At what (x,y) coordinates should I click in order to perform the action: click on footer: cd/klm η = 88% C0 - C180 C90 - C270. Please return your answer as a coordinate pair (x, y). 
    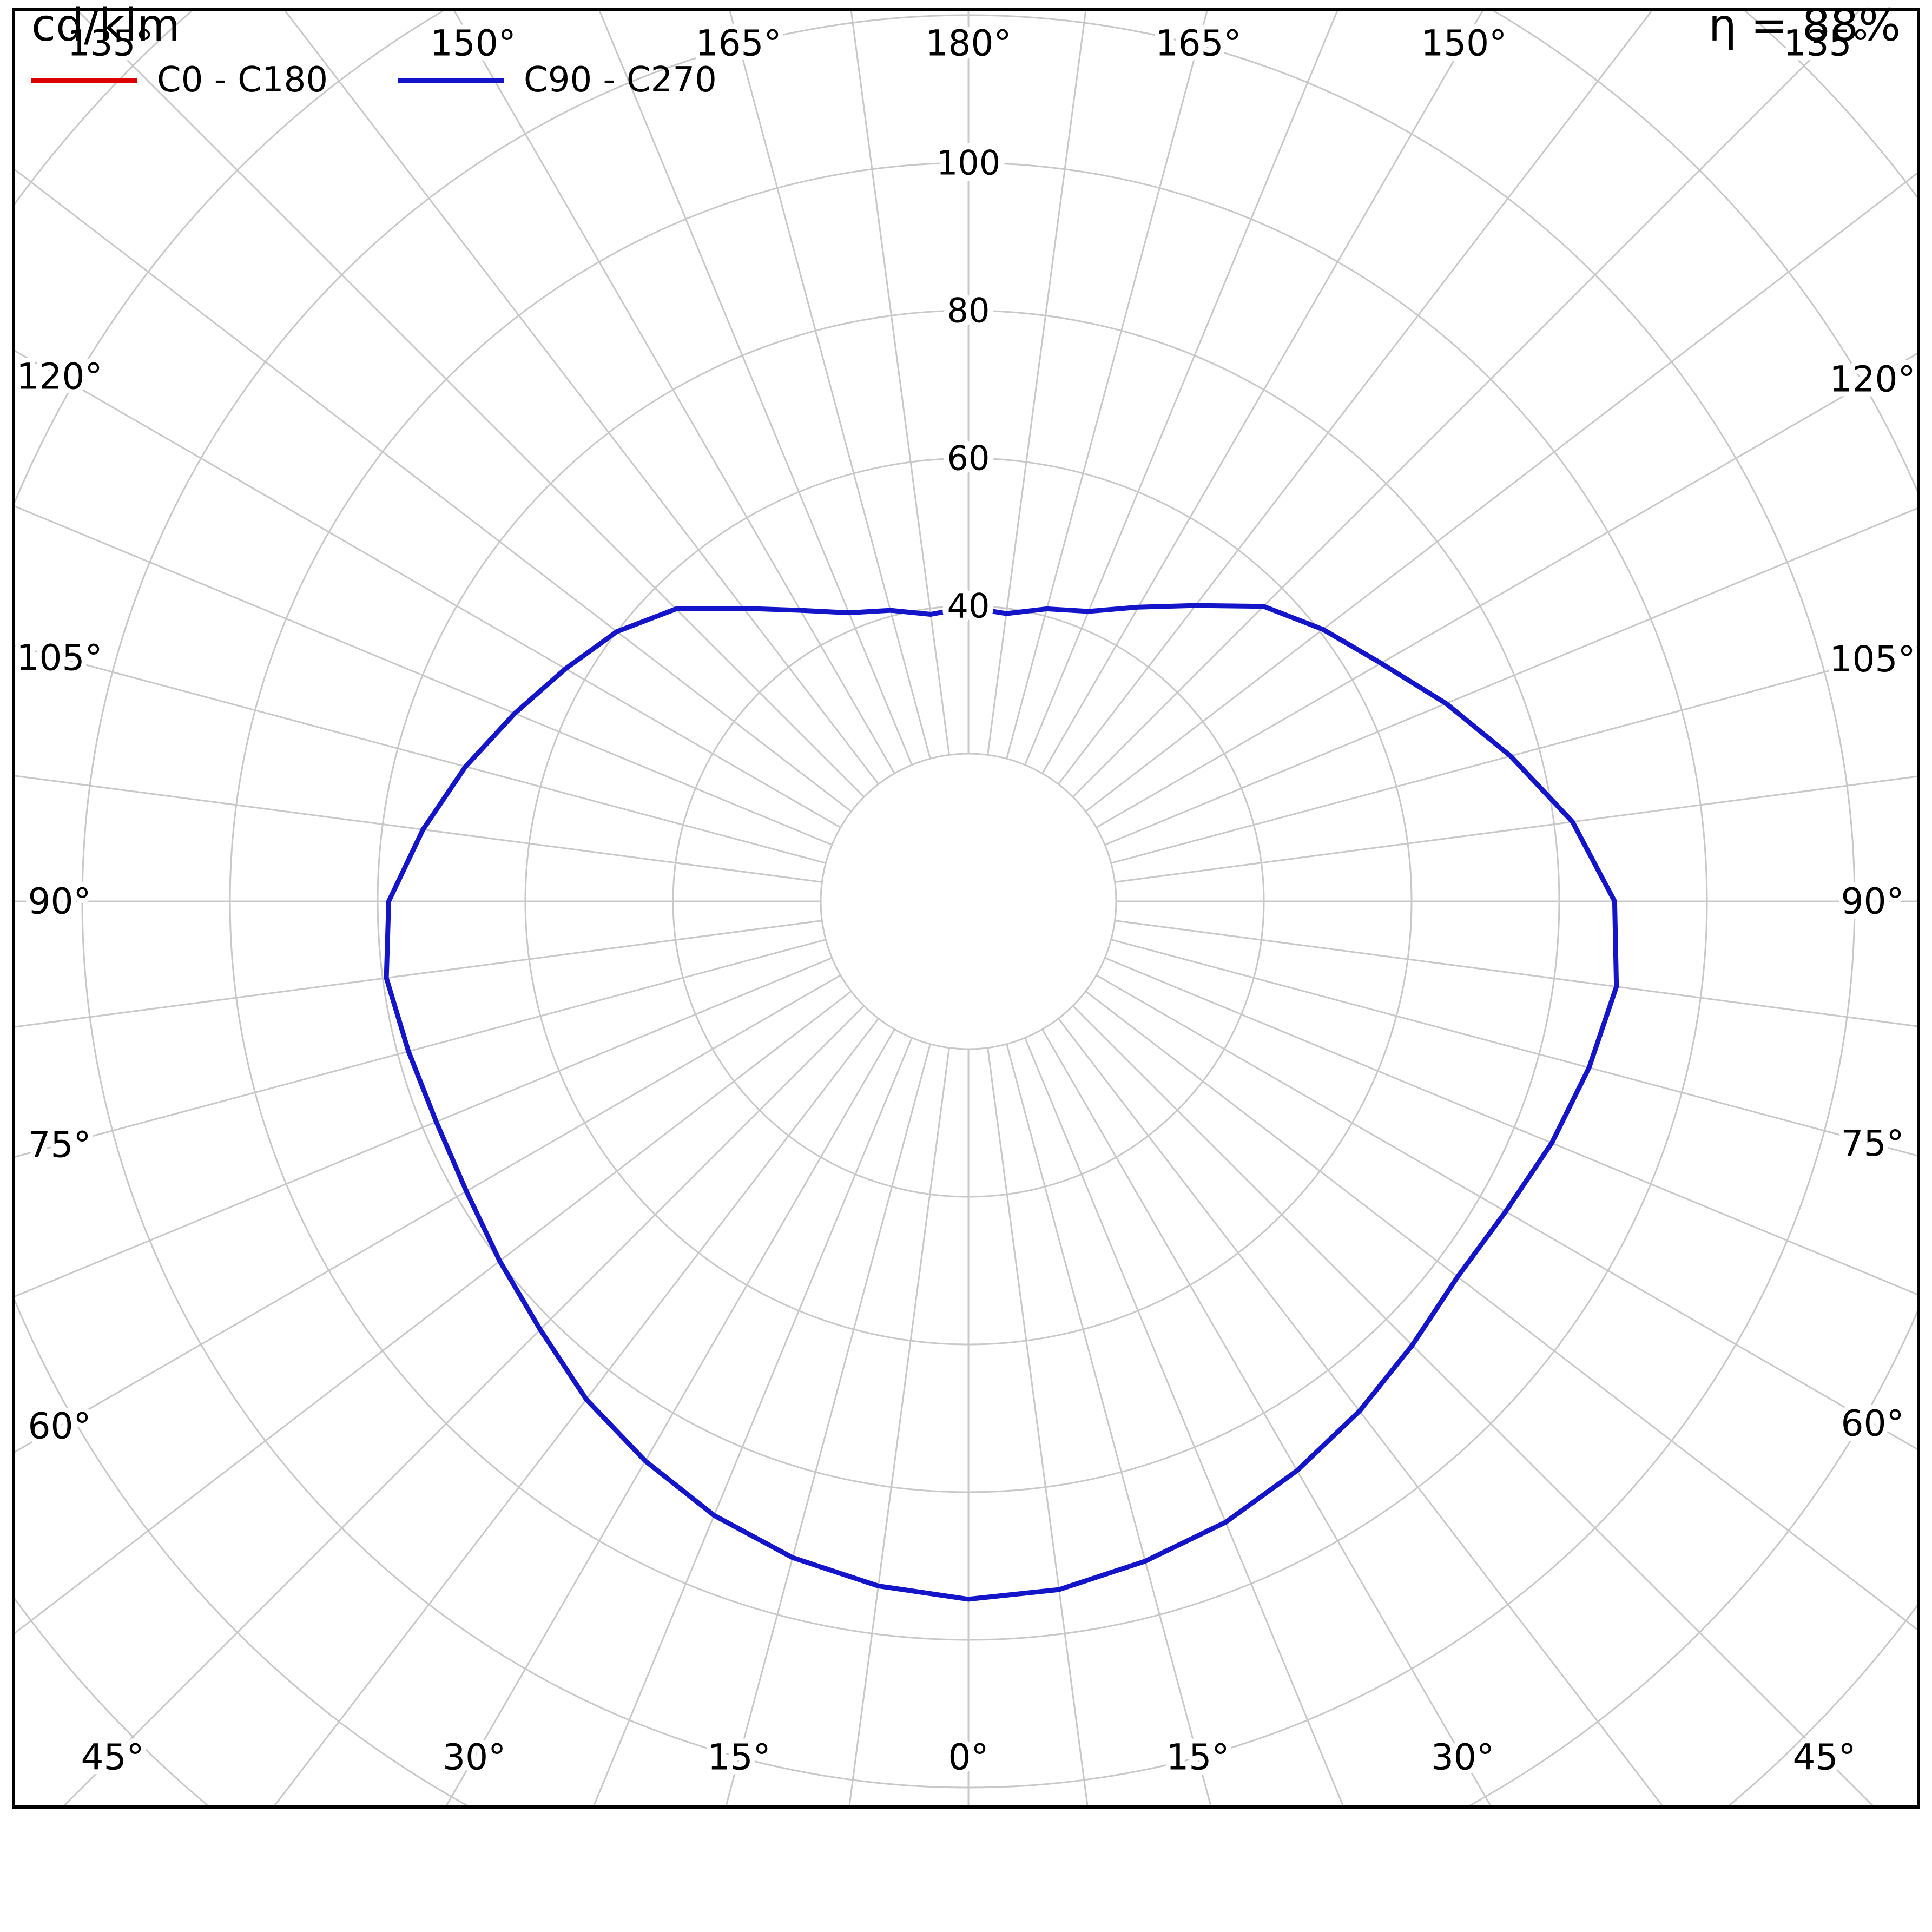
    Looking at the image, I should click on (966, 50).